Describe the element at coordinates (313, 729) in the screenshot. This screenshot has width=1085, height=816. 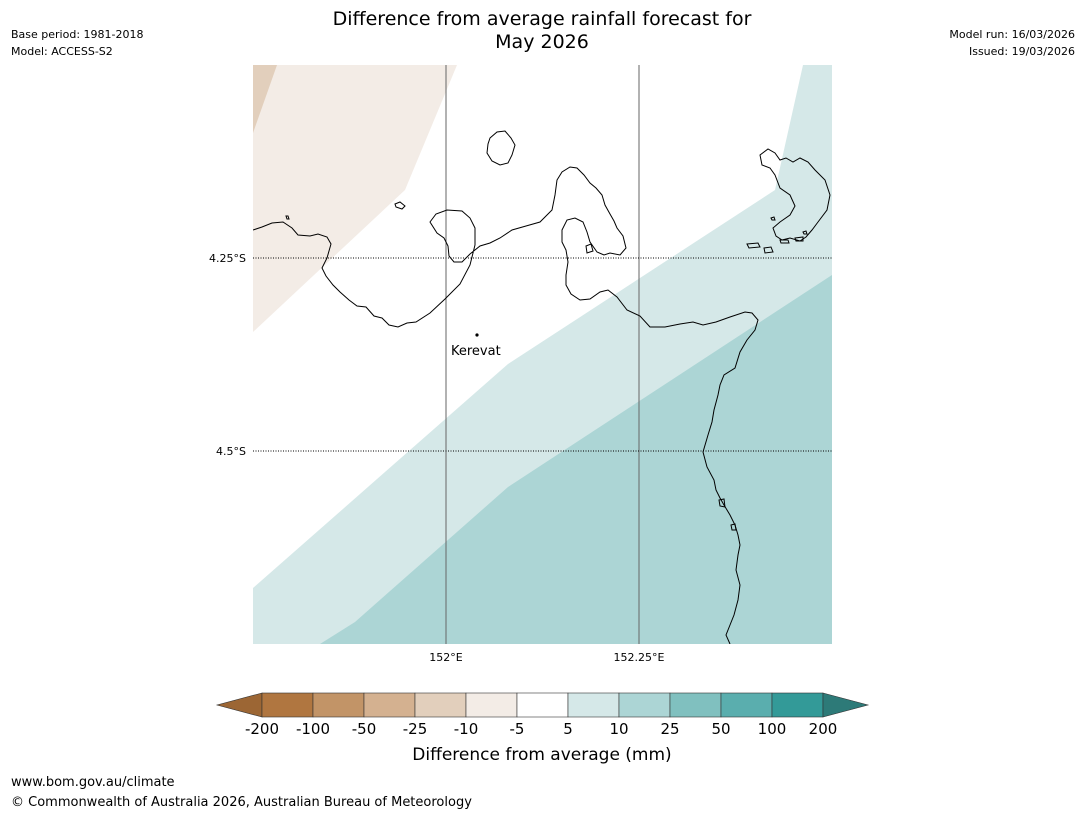
I see `legend-tick-2: -100` at that location.